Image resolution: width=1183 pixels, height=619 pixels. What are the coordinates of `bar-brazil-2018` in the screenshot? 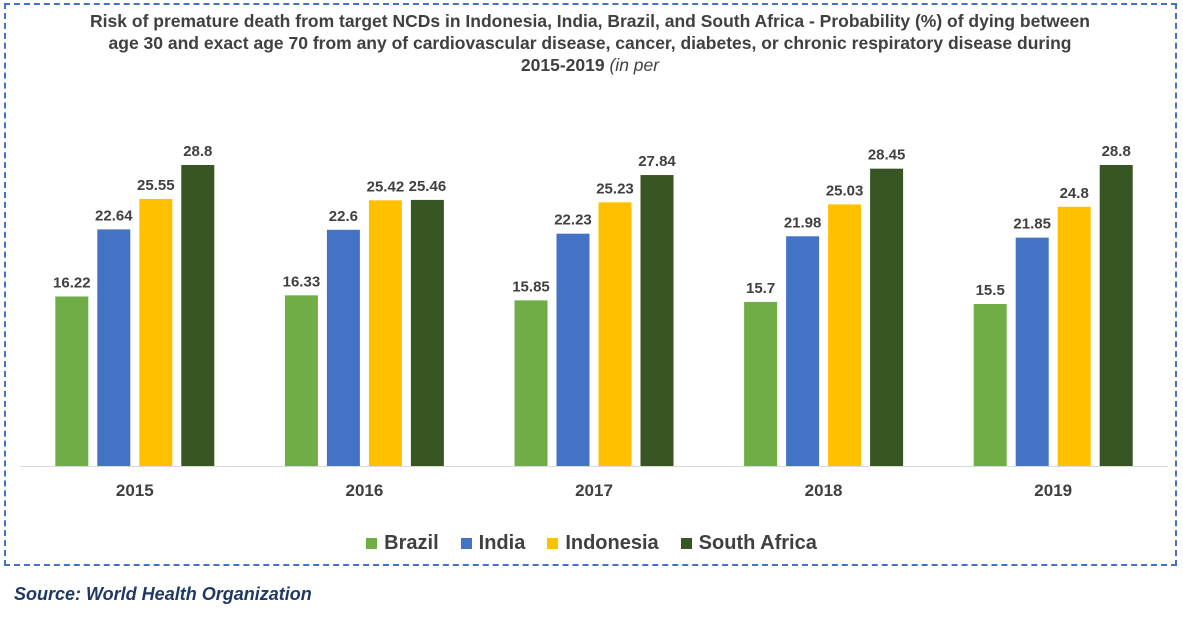 It's located at (761, 383).